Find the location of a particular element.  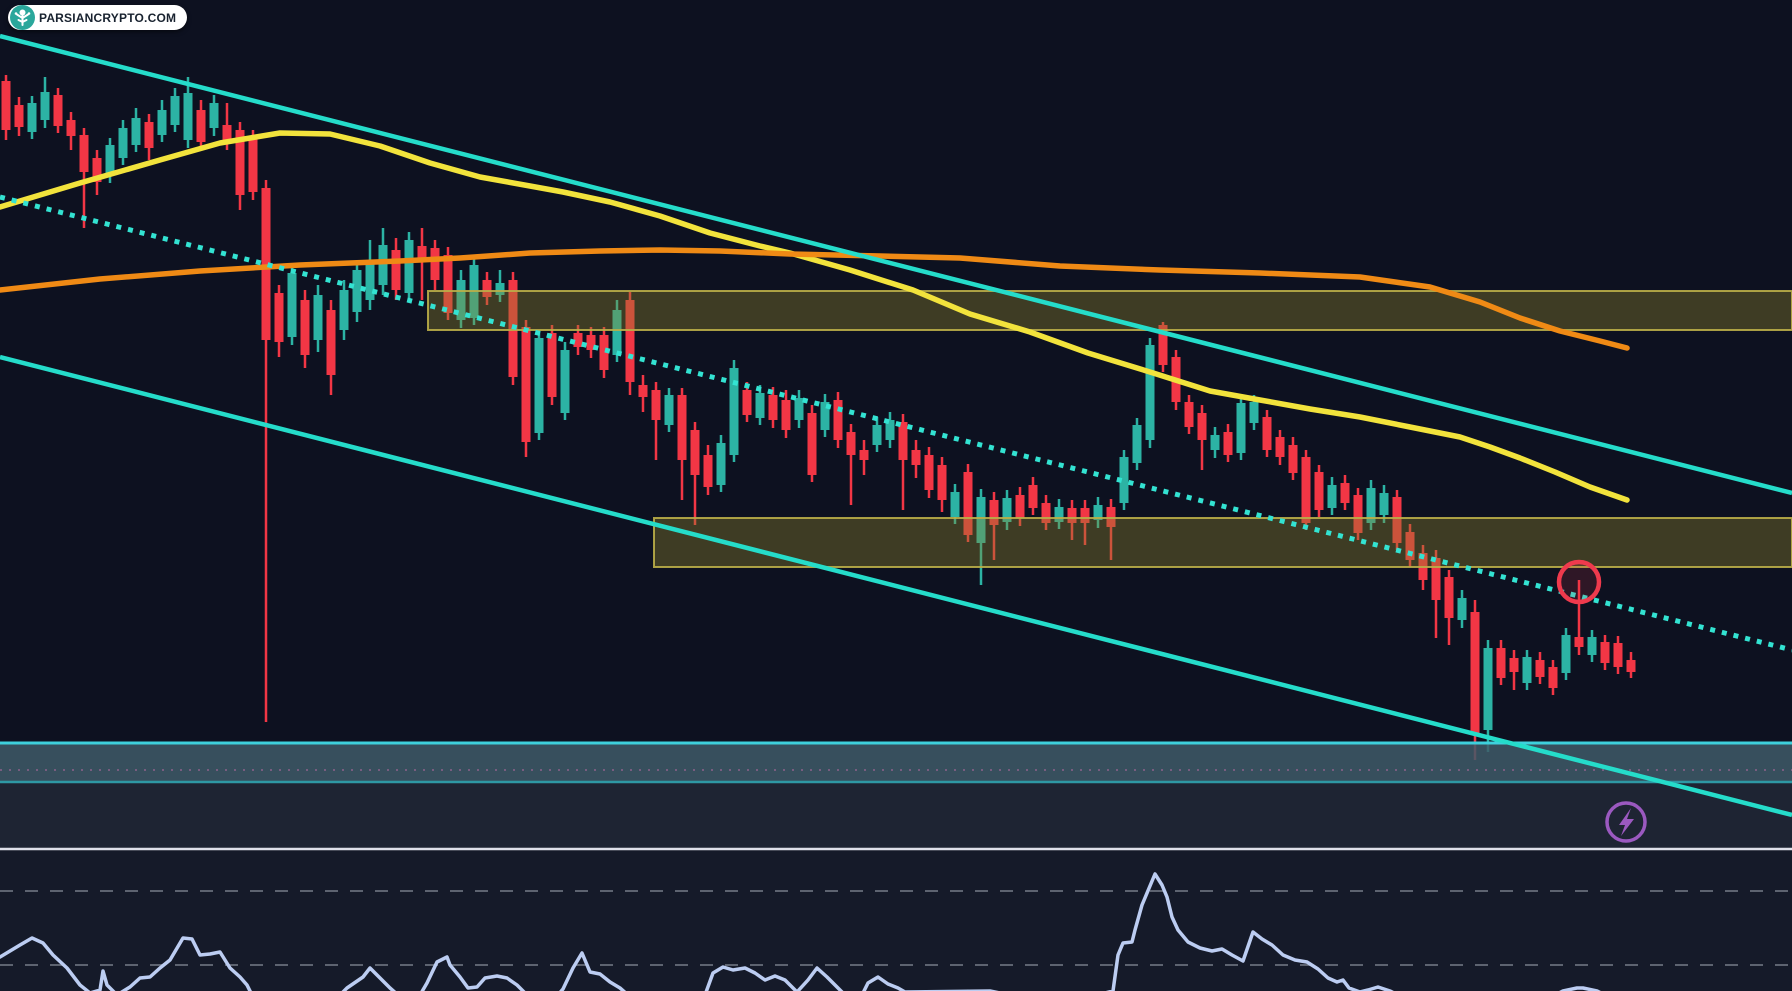

rsi-indicator-pane is located at coordinates (896, 919).